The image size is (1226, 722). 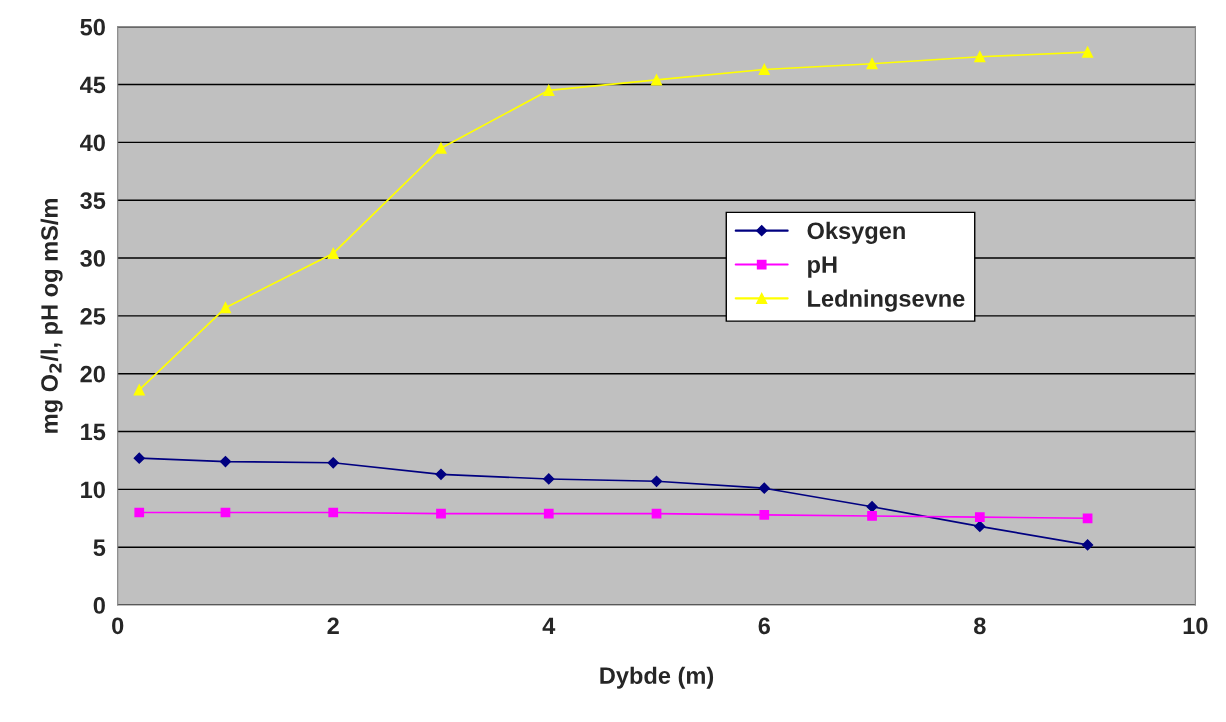 I want to click on y-tick-label: 20, so click(x=92, y=374).